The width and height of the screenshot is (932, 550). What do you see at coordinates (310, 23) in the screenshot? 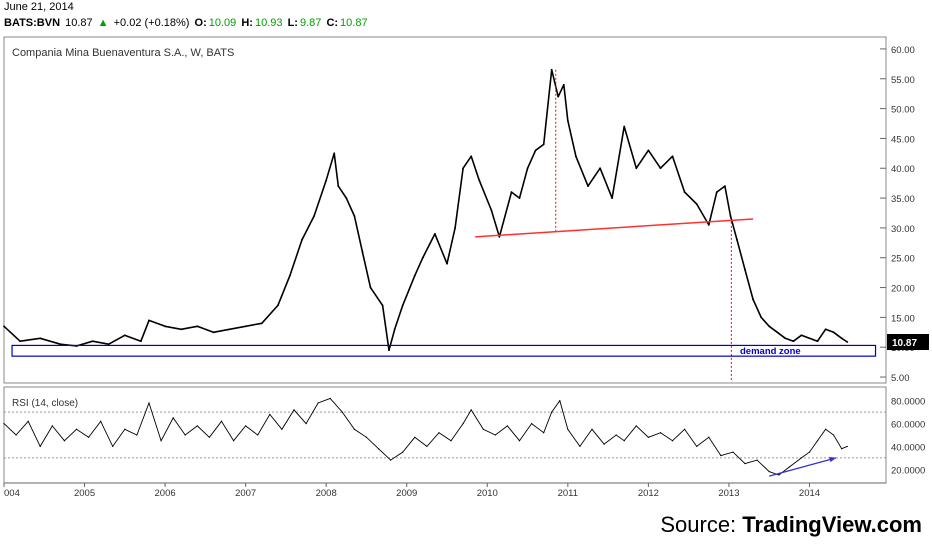
I see `low-value: 9.87` at bounding box center [310, 23].